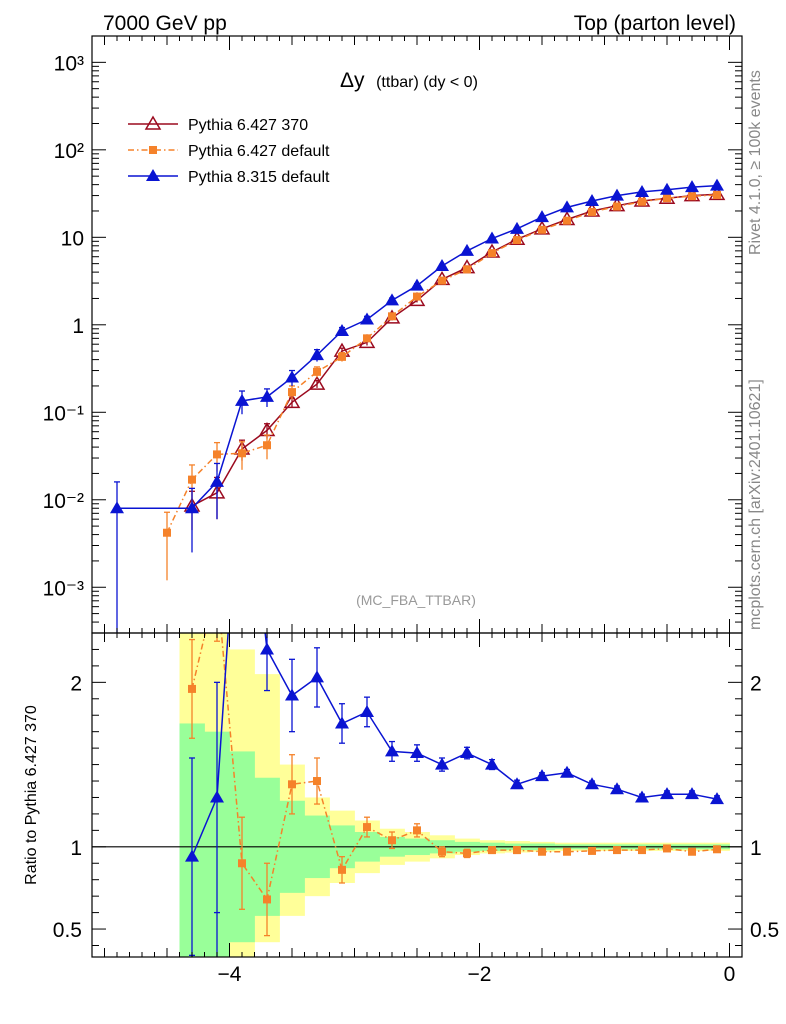 This screenshot has height=1024, width=786. Describe the element at coordinates (153, 175) in the screenshot. I see `legend-marker-pythia8-default` at that location.